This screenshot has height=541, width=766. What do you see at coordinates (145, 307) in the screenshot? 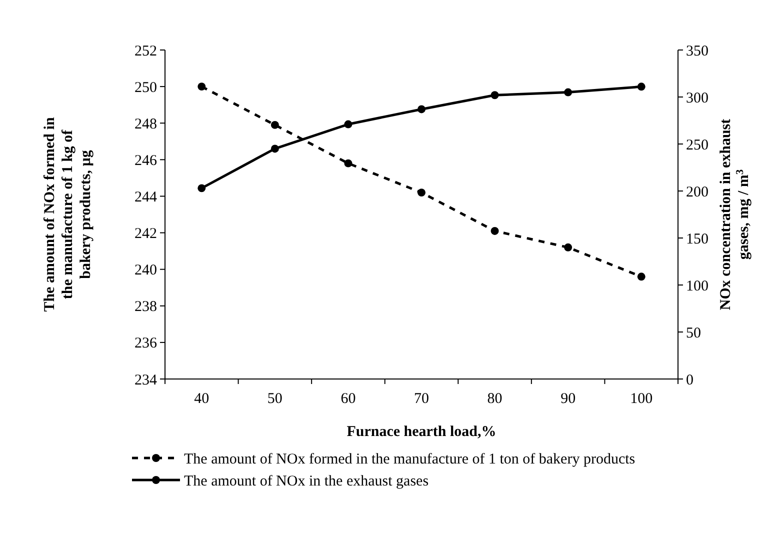
I see `y-tick-label: 238` at bounding box center [145, 307].